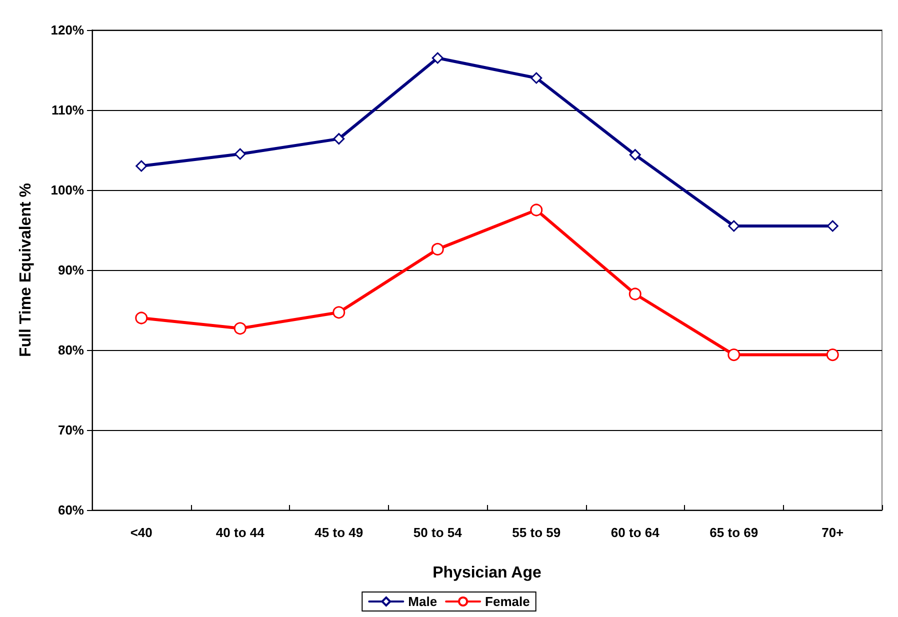 This screenshot has width=898, height=617. I want to click on y-axis-title: Full Time Equivalent %, so click(26, 270).